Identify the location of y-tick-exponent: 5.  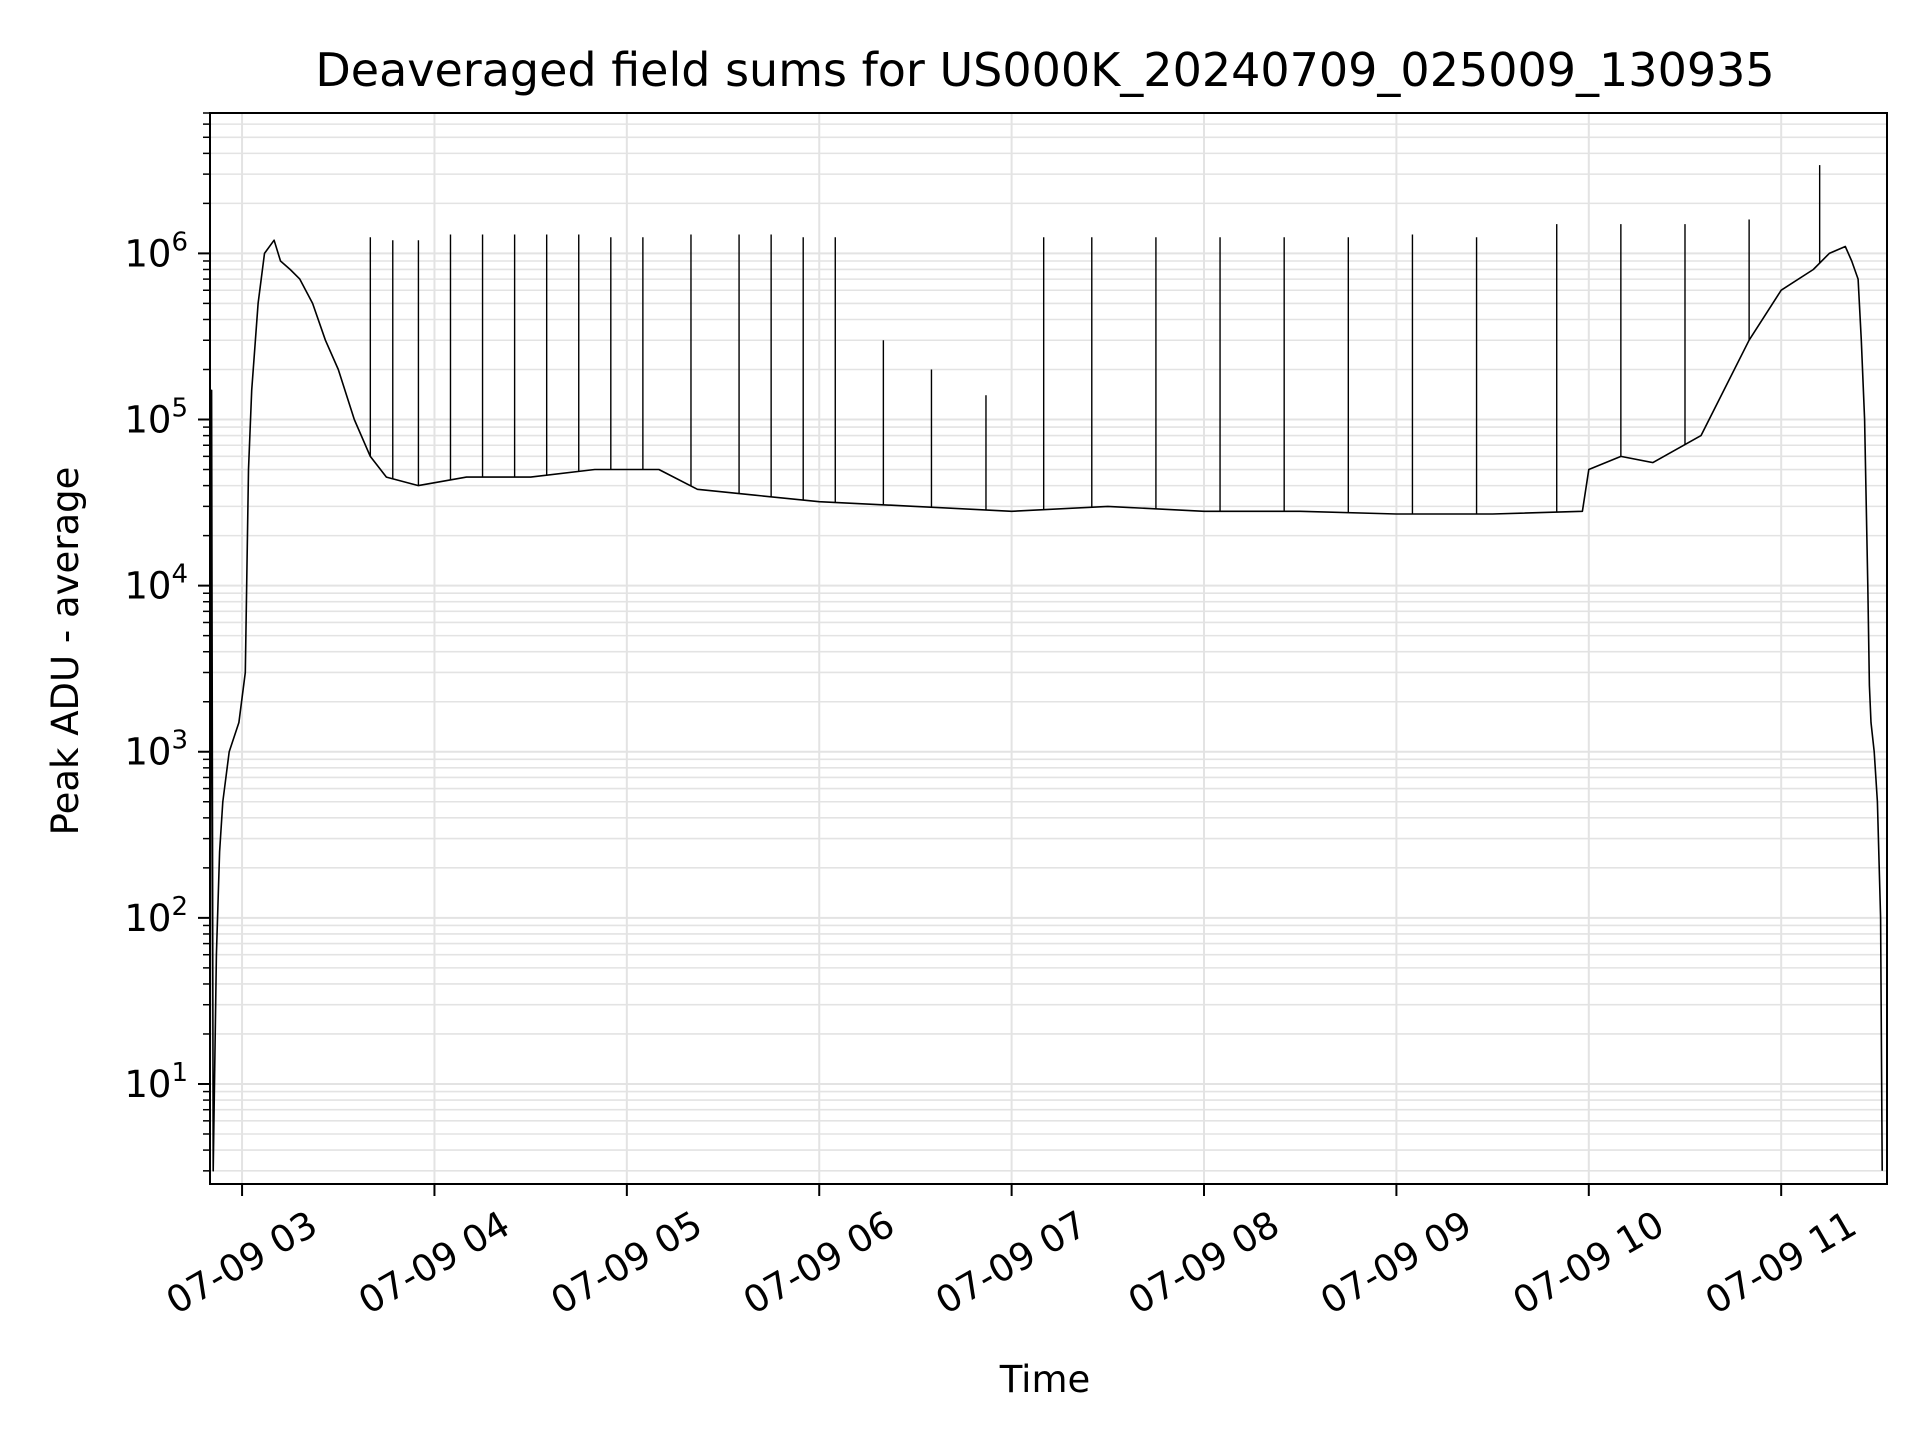
(179, 409).